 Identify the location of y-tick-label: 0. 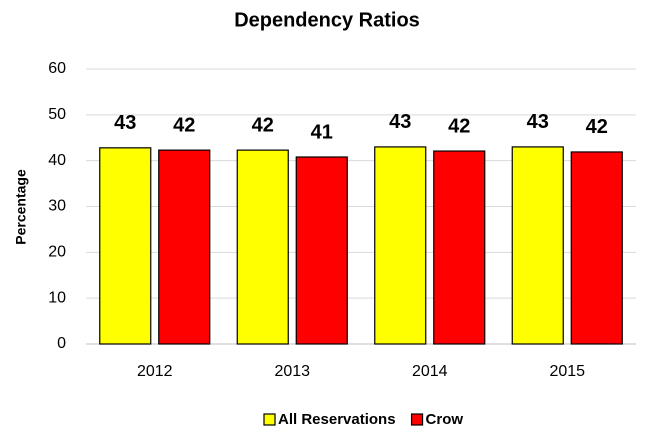
(61, 343).